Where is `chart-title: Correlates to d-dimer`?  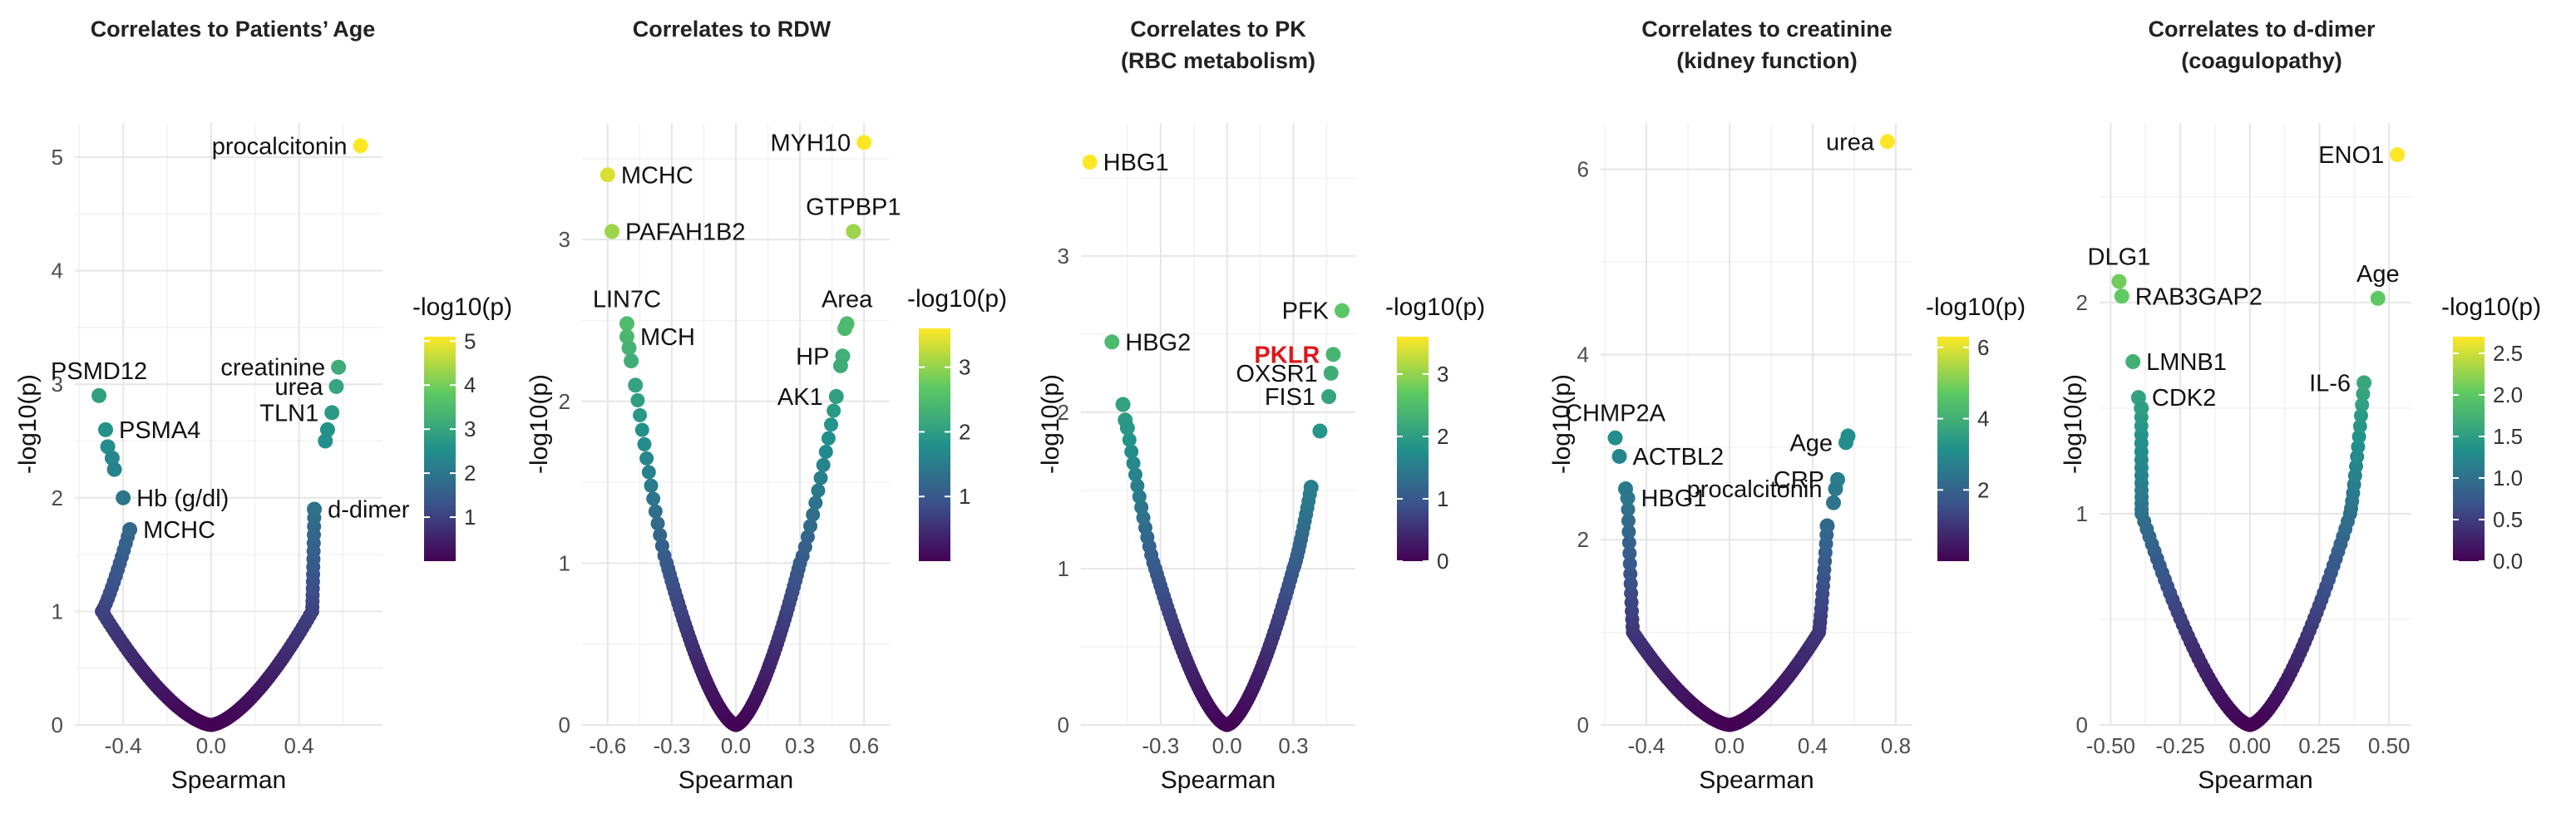
chart-title: Correlates to d-dimer is located at coordinates (2262, 30).